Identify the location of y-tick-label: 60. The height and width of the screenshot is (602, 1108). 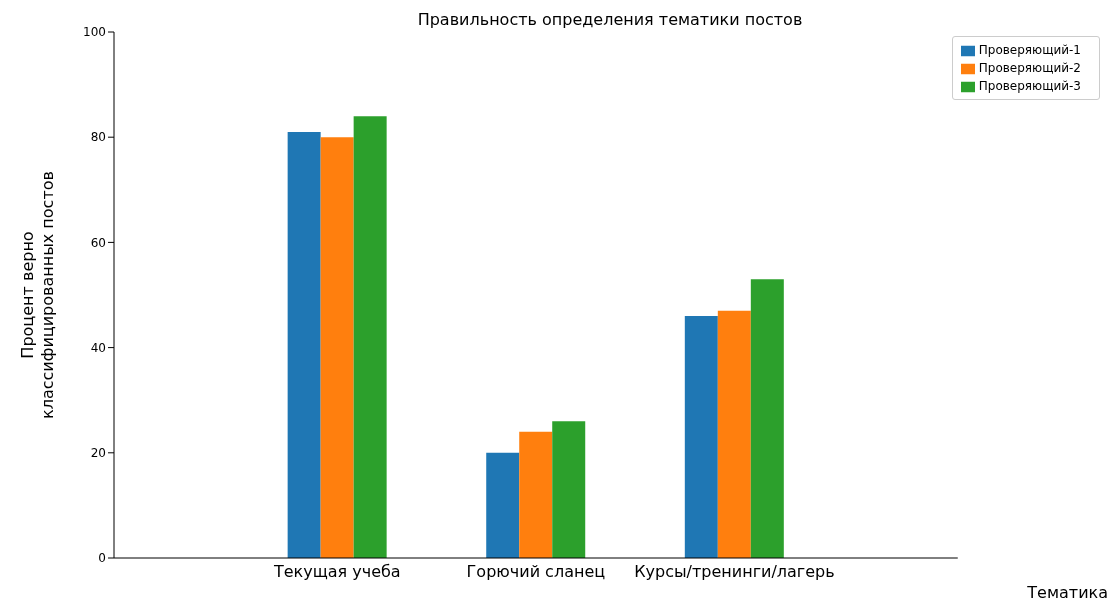
(98, 242).